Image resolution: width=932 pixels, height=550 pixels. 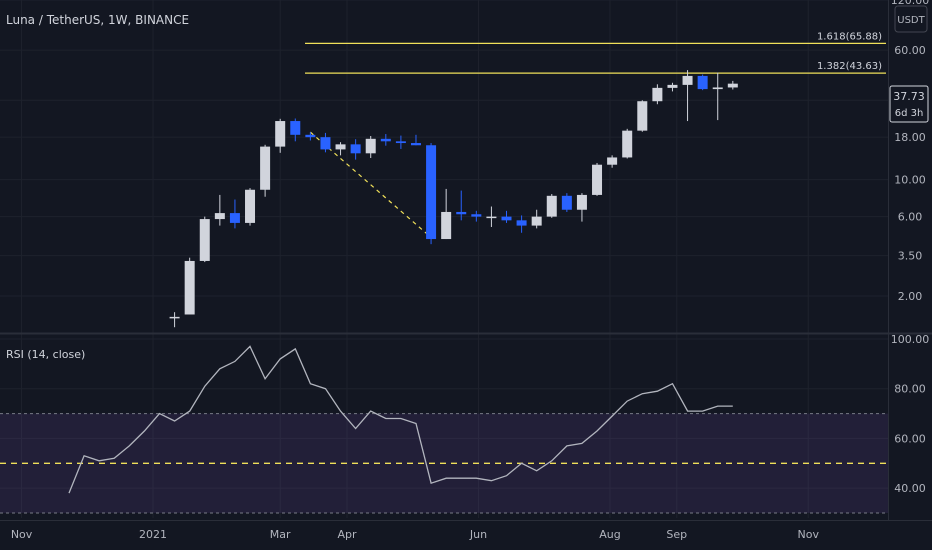 What do you see at coordinates (910, 488) in the screenshot?
I see `rsi-tick-label: 40.00` at bounding box center [910, 488].